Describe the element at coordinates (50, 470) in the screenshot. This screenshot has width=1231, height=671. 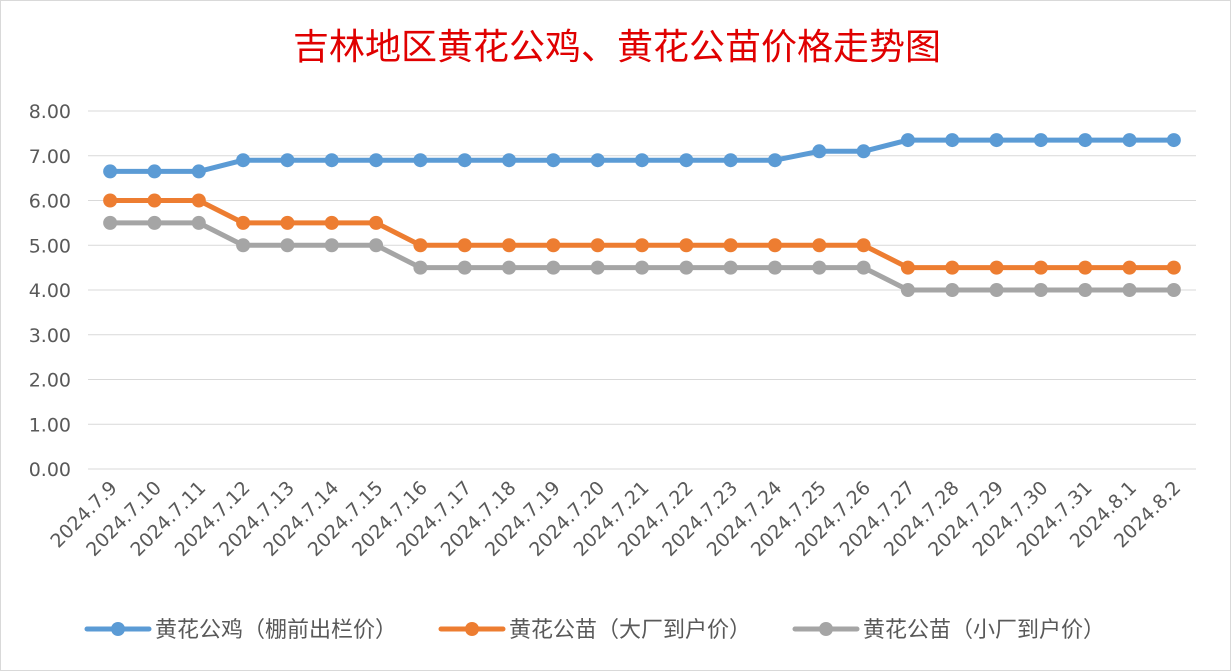
I see `y-tick-label: 0.00` at that location.